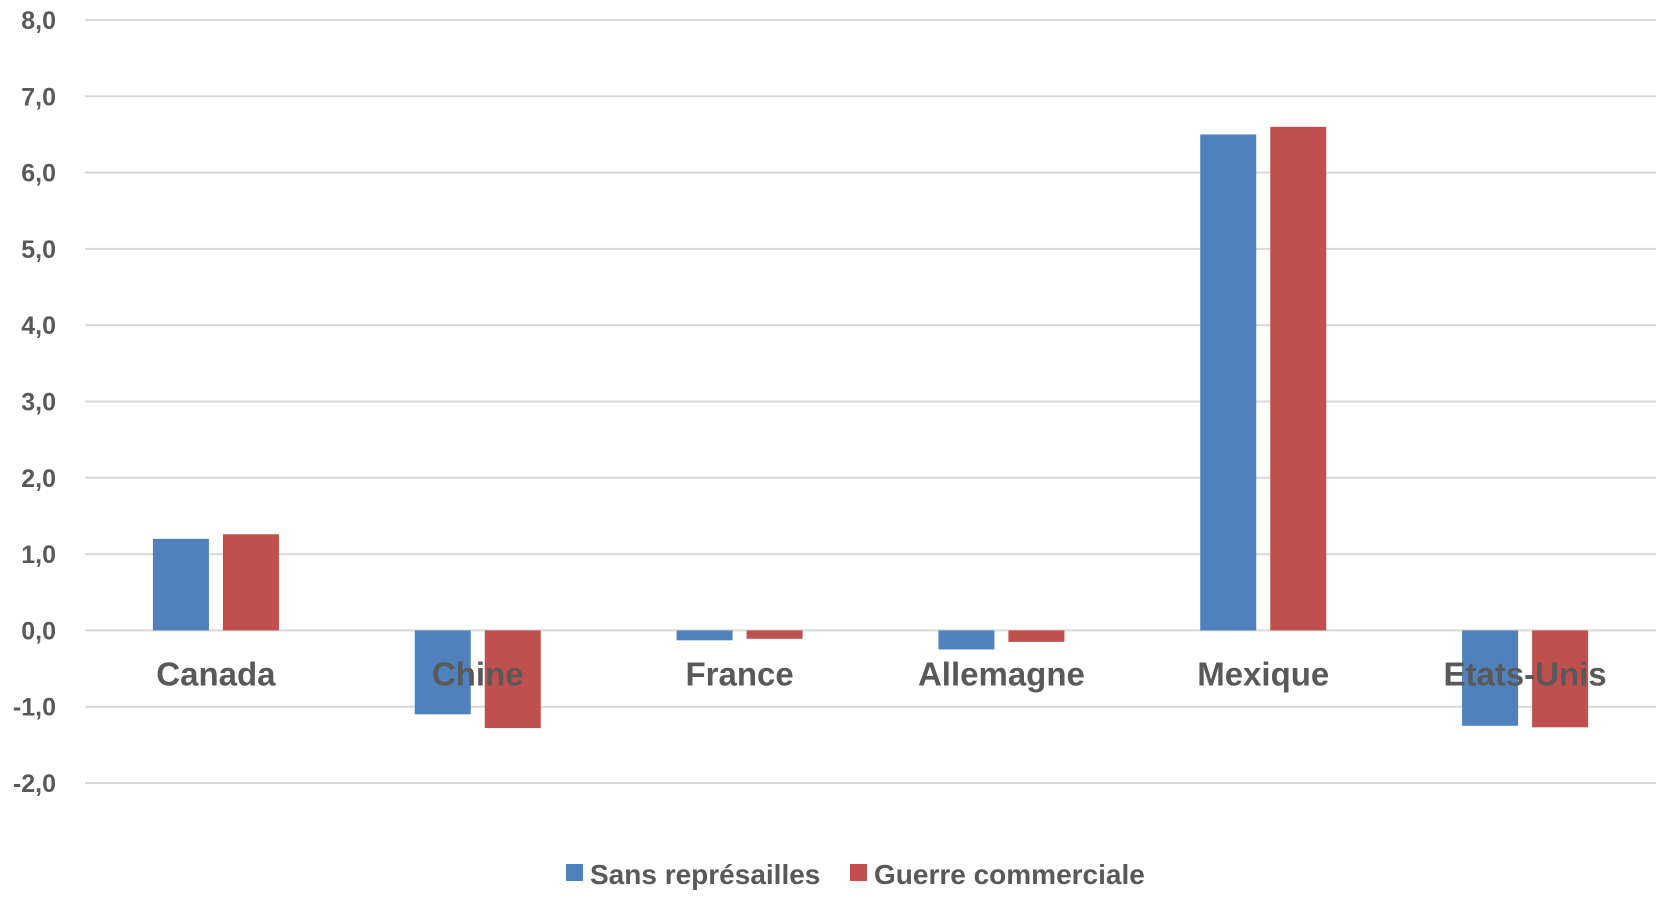  What do you see at coordinates (38, 21) in the screenshot?
I see `y-tick-label: 8,0` at bounding box center [38, 21].